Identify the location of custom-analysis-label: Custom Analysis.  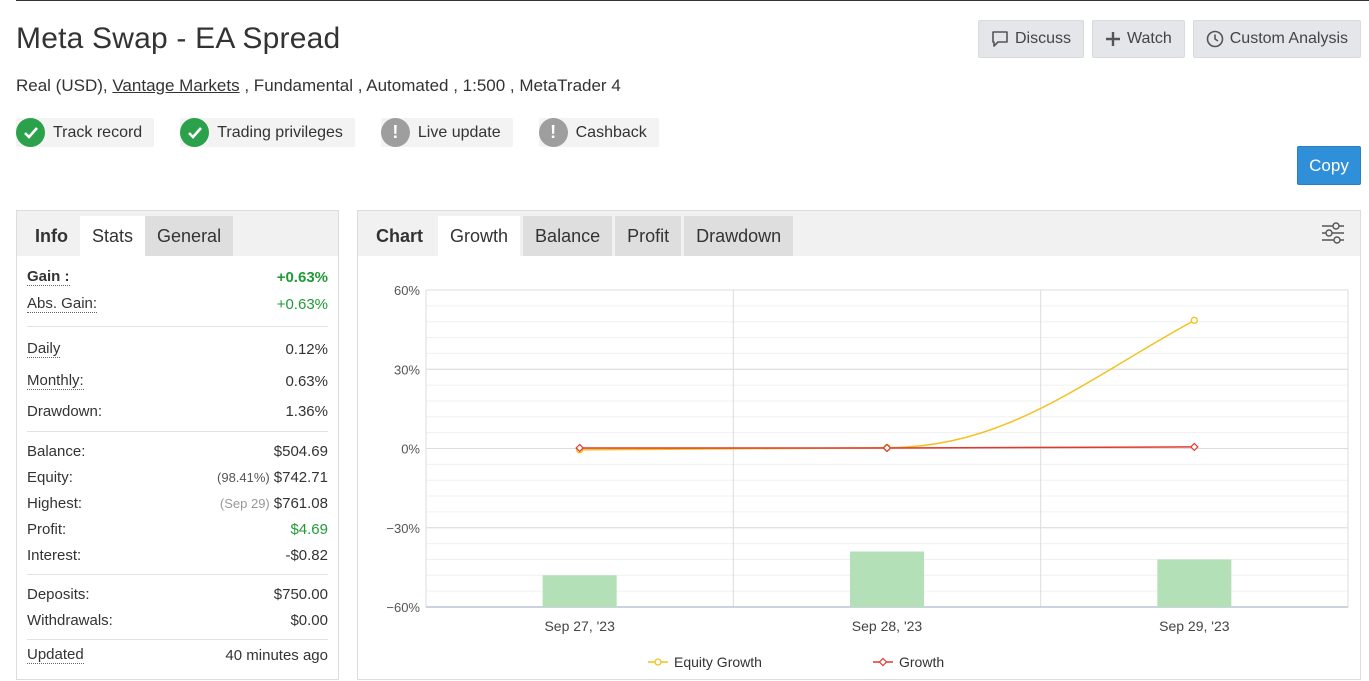
(1288, 38).